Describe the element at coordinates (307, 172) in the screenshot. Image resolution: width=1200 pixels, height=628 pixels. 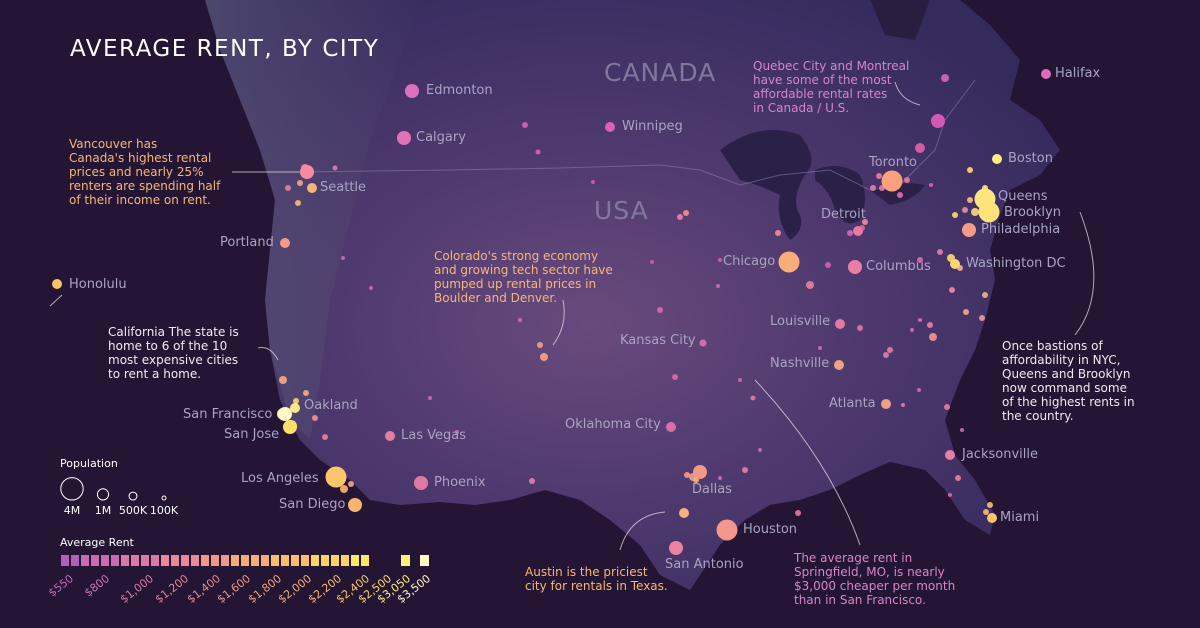
I see `city-marker-vancouver` at that location.